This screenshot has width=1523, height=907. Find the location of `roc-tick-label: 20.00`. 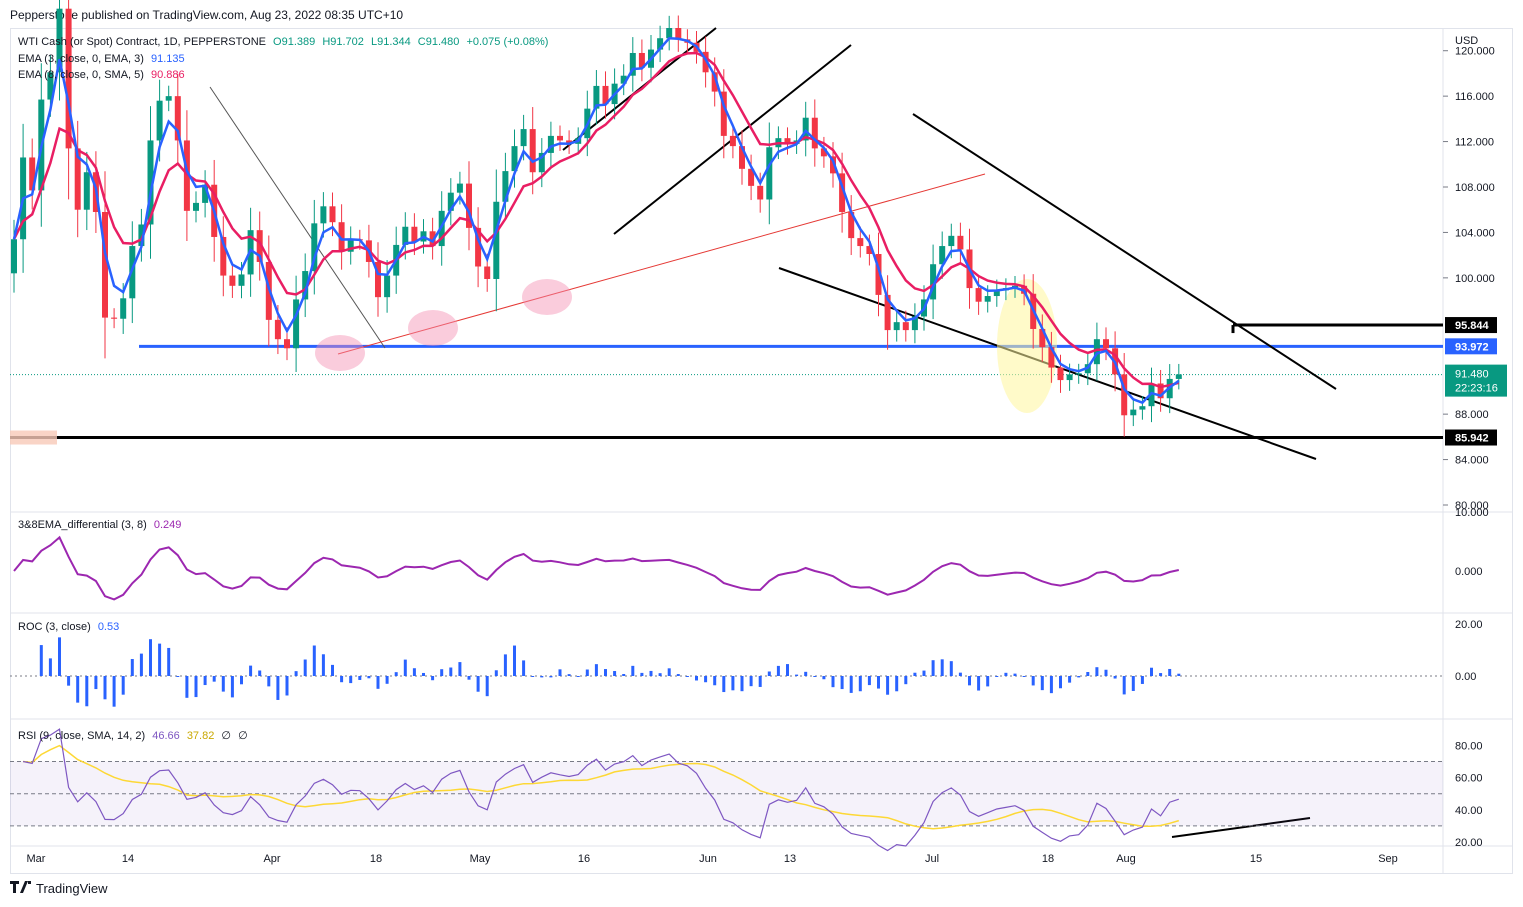

roc-tick-label: 20.00 is located at coordinates (1469, 625).